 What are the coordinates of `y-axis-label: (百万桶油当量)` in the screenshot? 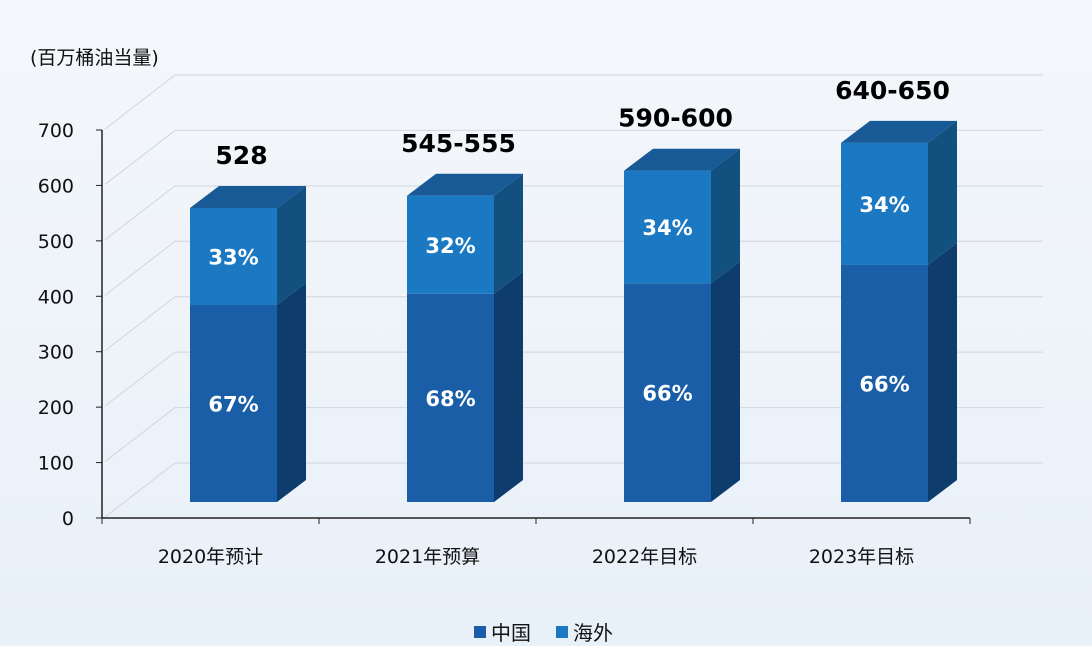 It's located at (94, 58).